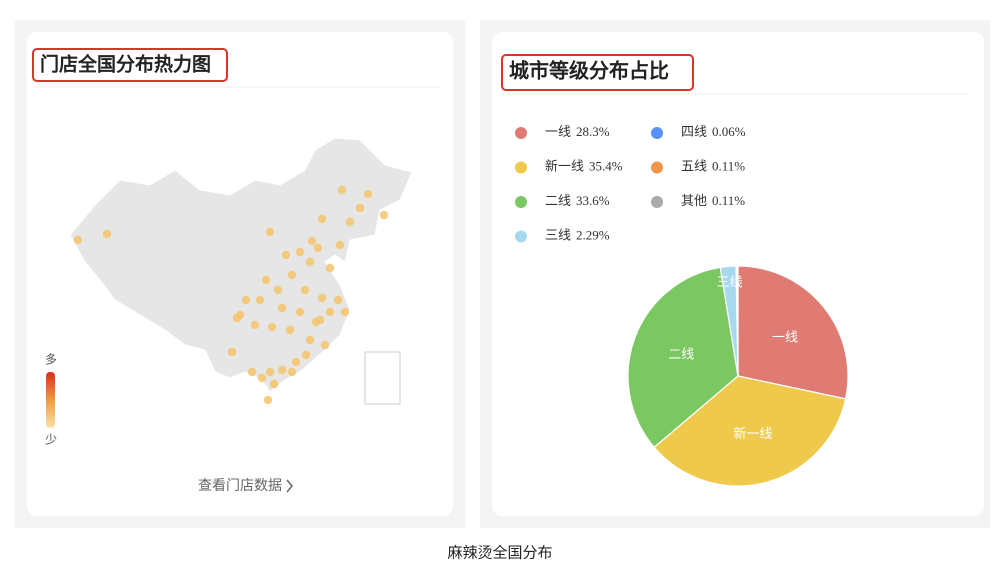  I want to click on legend-name: 二线, so click(558, 200).